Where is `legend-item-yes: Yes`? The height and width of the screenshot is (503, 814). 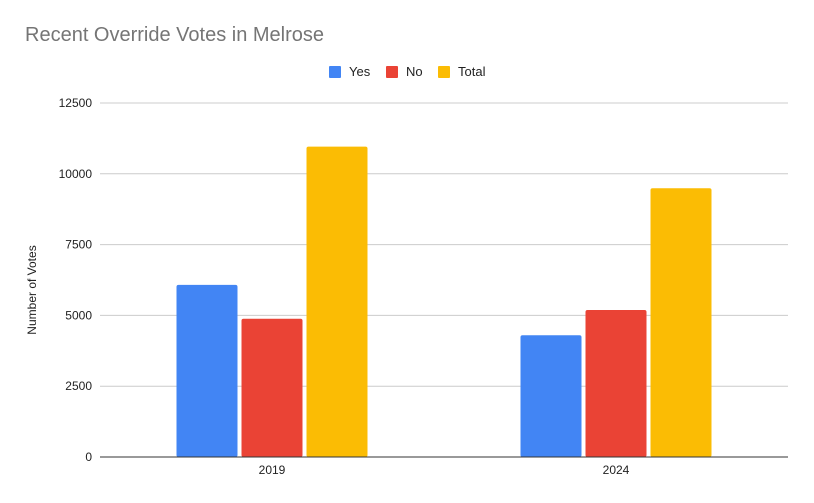 legend-item-yes: Yes is located at coordinates (349, 71).